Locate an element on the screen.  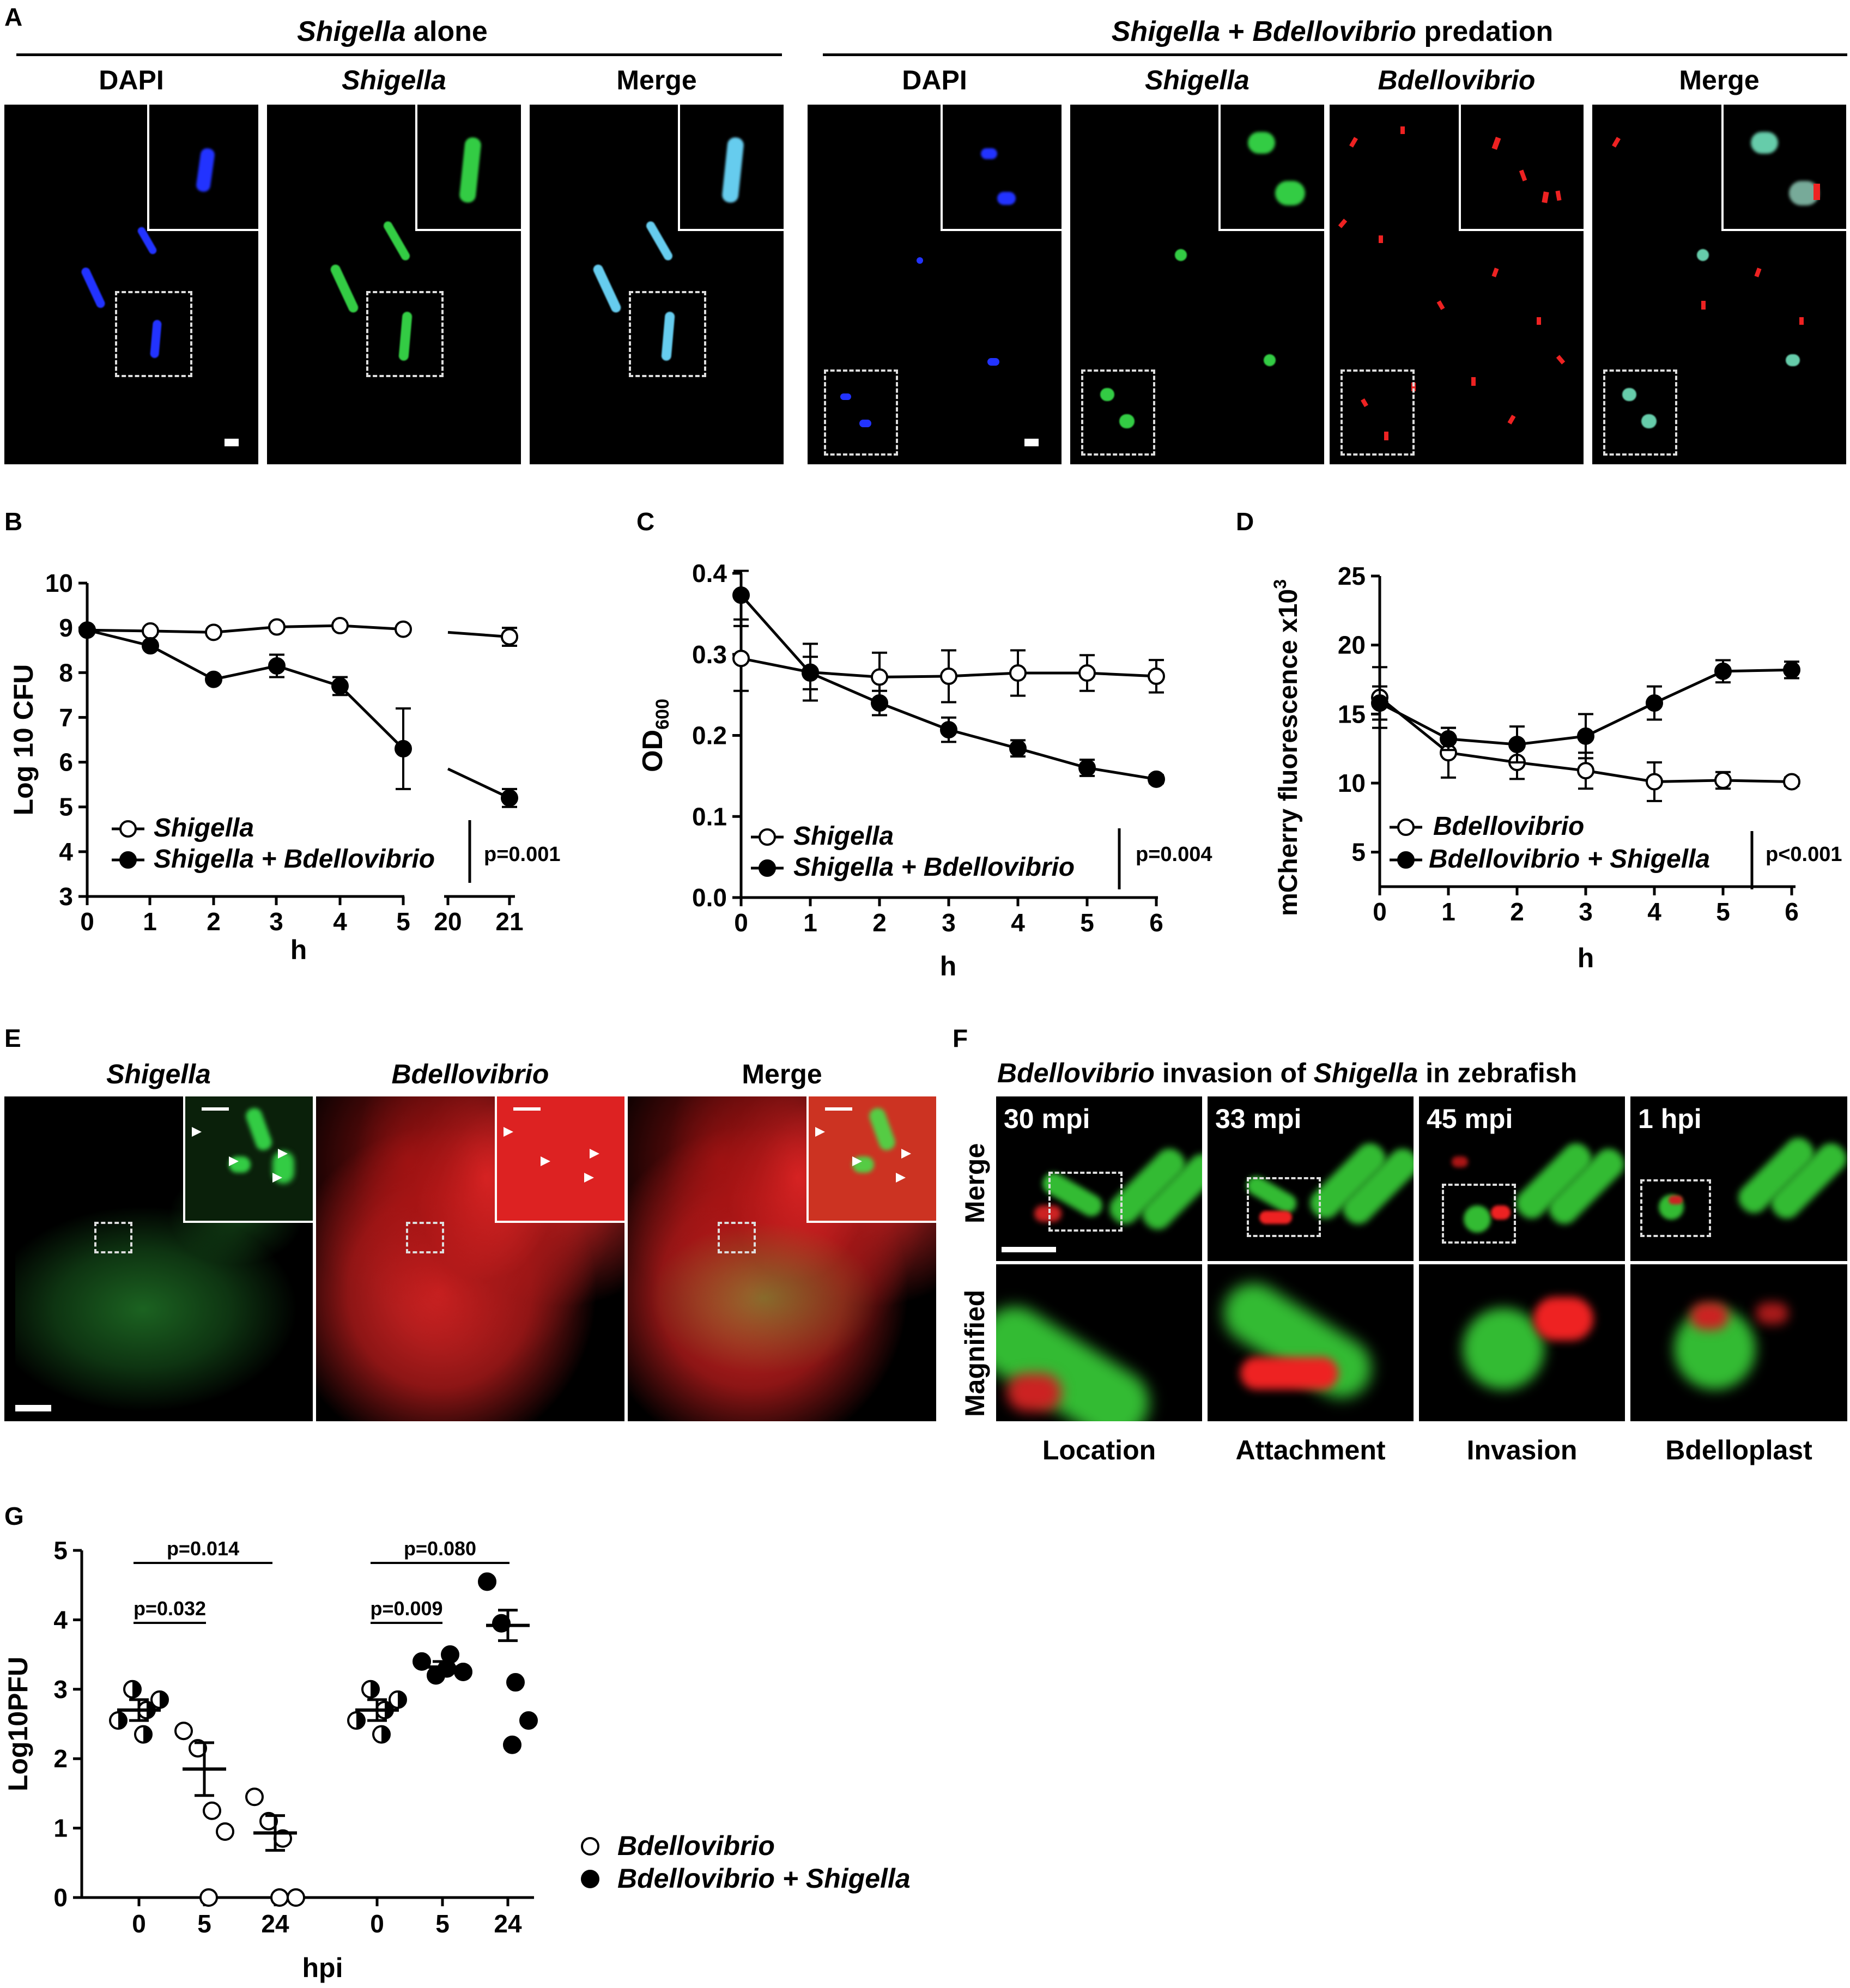
y-axis-label: Log 10 CFU is located at coordinates (23, 740).